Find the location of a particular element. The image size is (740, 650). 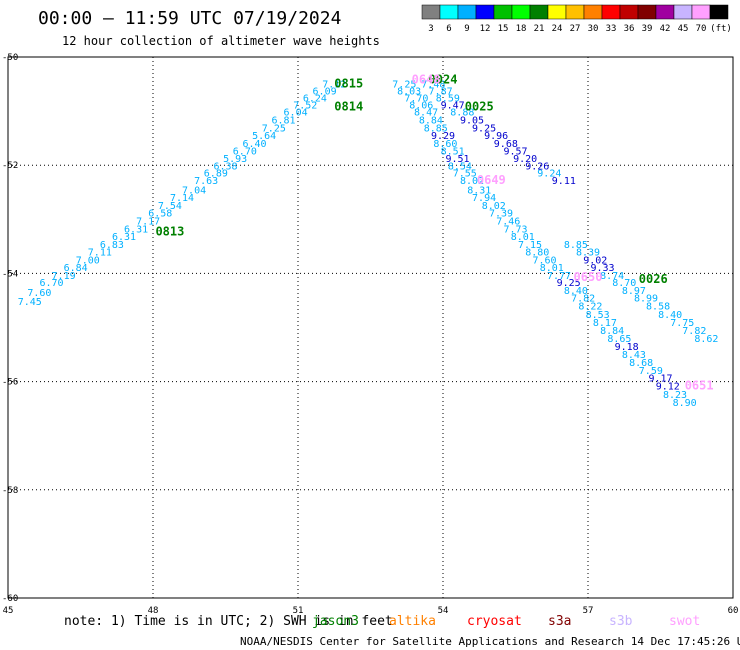

swh-data-point: 8.68 is located at coordinates (641, 363).